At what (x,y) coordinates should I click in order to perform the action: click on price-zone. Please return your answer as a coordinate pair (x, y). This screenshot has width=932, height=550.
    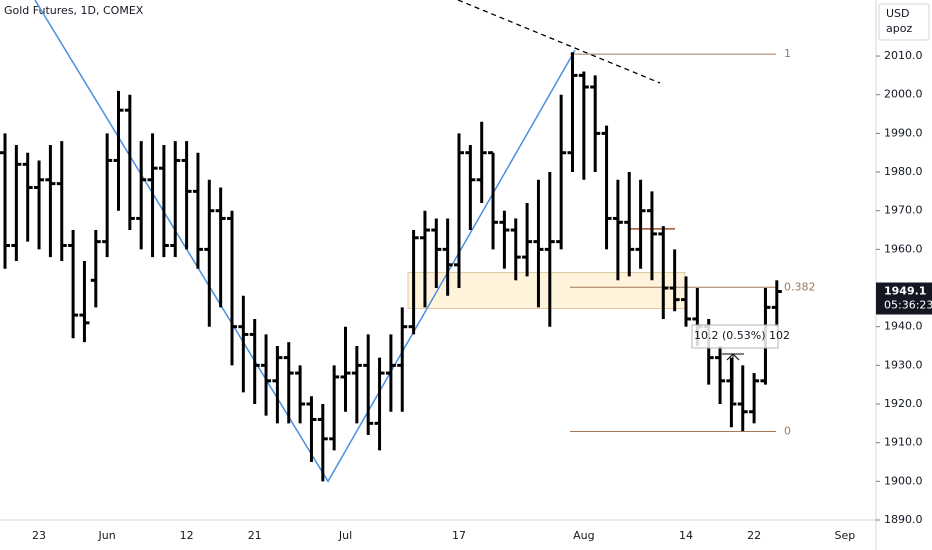
    Looking at the image, I should click on (546, 291).